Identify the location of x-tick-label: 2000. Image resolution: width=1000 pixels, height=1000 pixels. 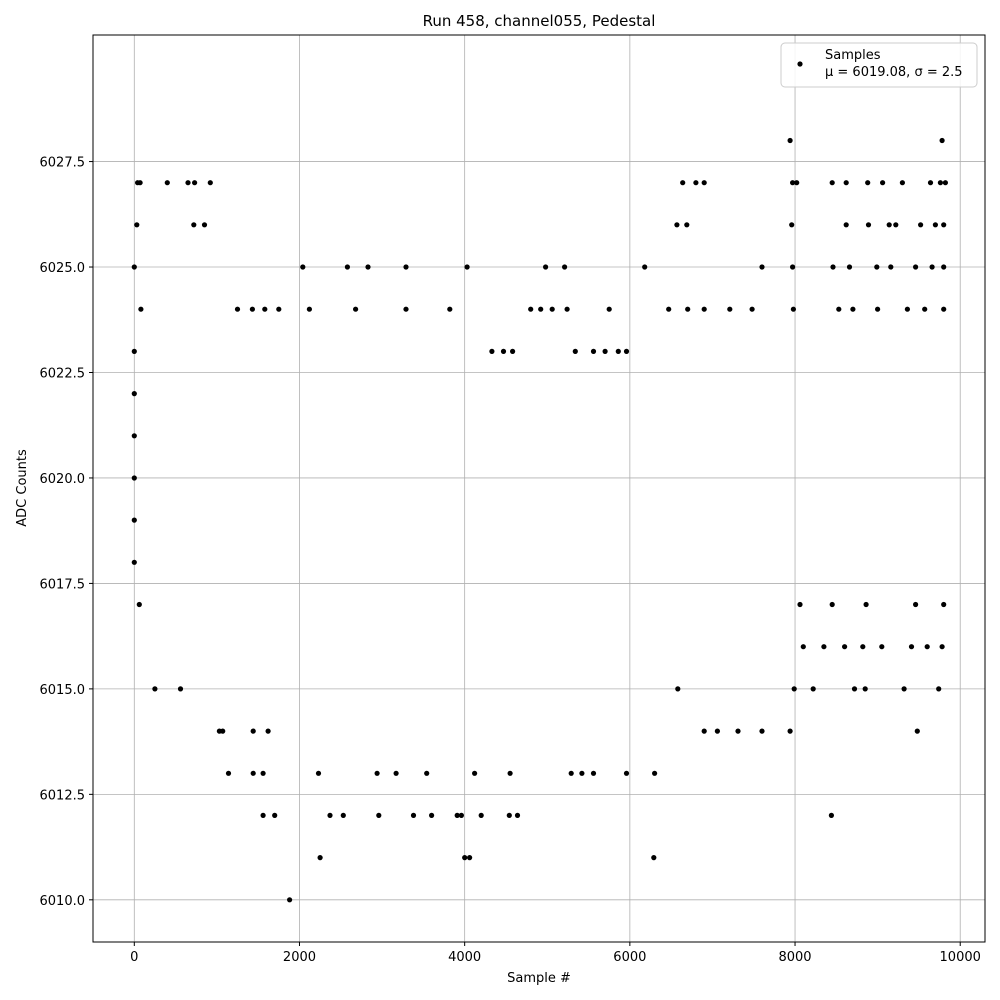
(299, 957).